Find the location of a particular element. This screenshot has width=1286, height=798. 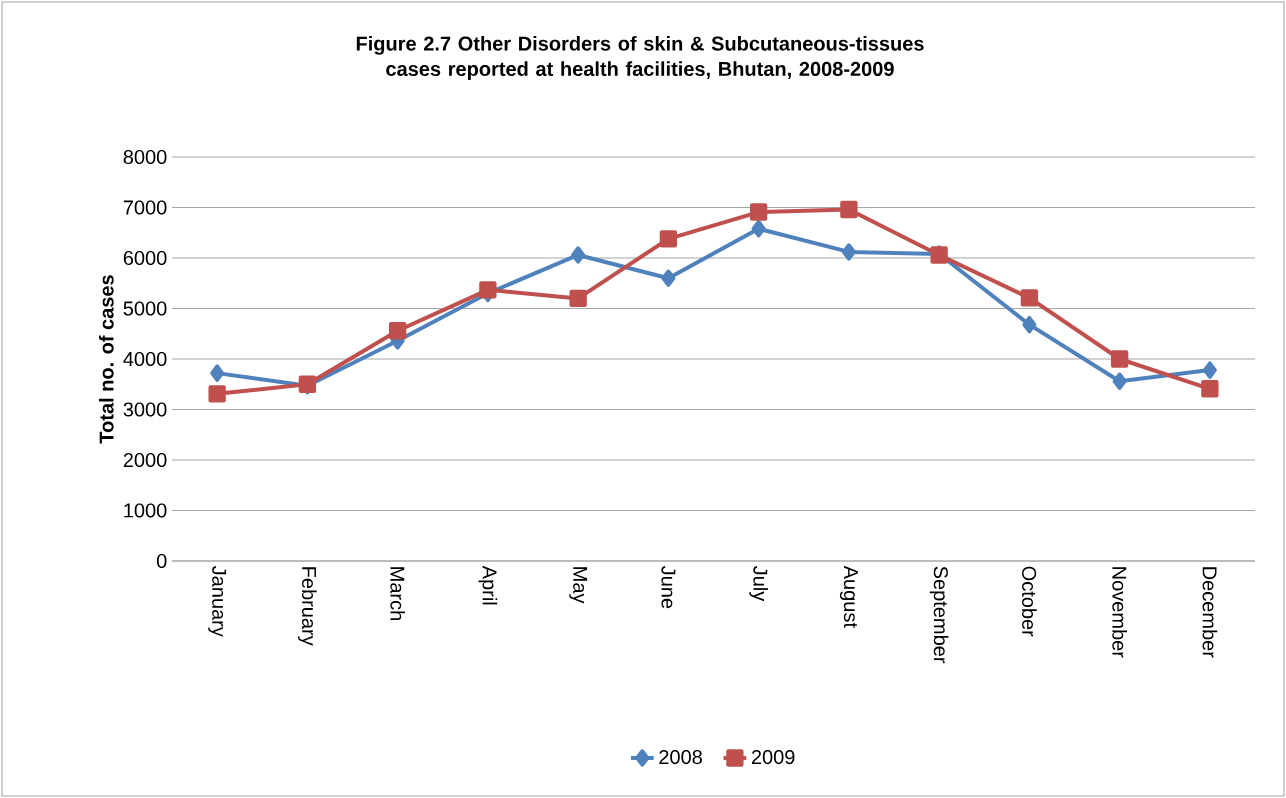

y-tick-label: 7000 is located at coordinates (145, 207).